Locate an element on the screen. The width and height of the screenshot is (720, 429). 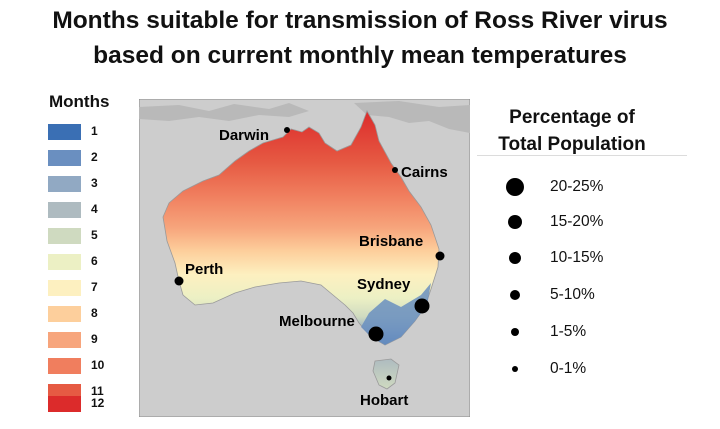
legend-label: 1 is located at coordinates (94, 131).